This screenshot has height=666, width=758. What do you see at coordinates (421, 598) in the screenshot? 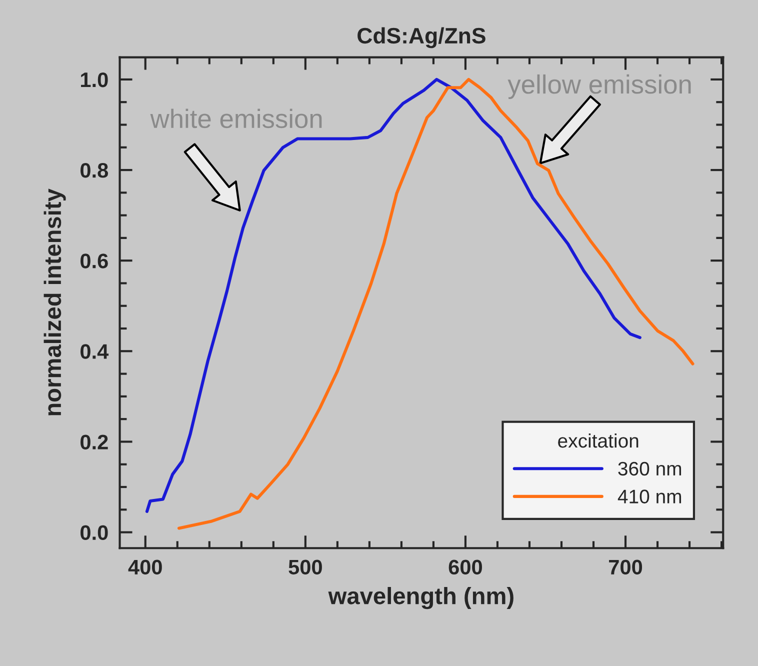
I see `x-axis-title: wavelength (nm)` at bounding box center [421, 598].